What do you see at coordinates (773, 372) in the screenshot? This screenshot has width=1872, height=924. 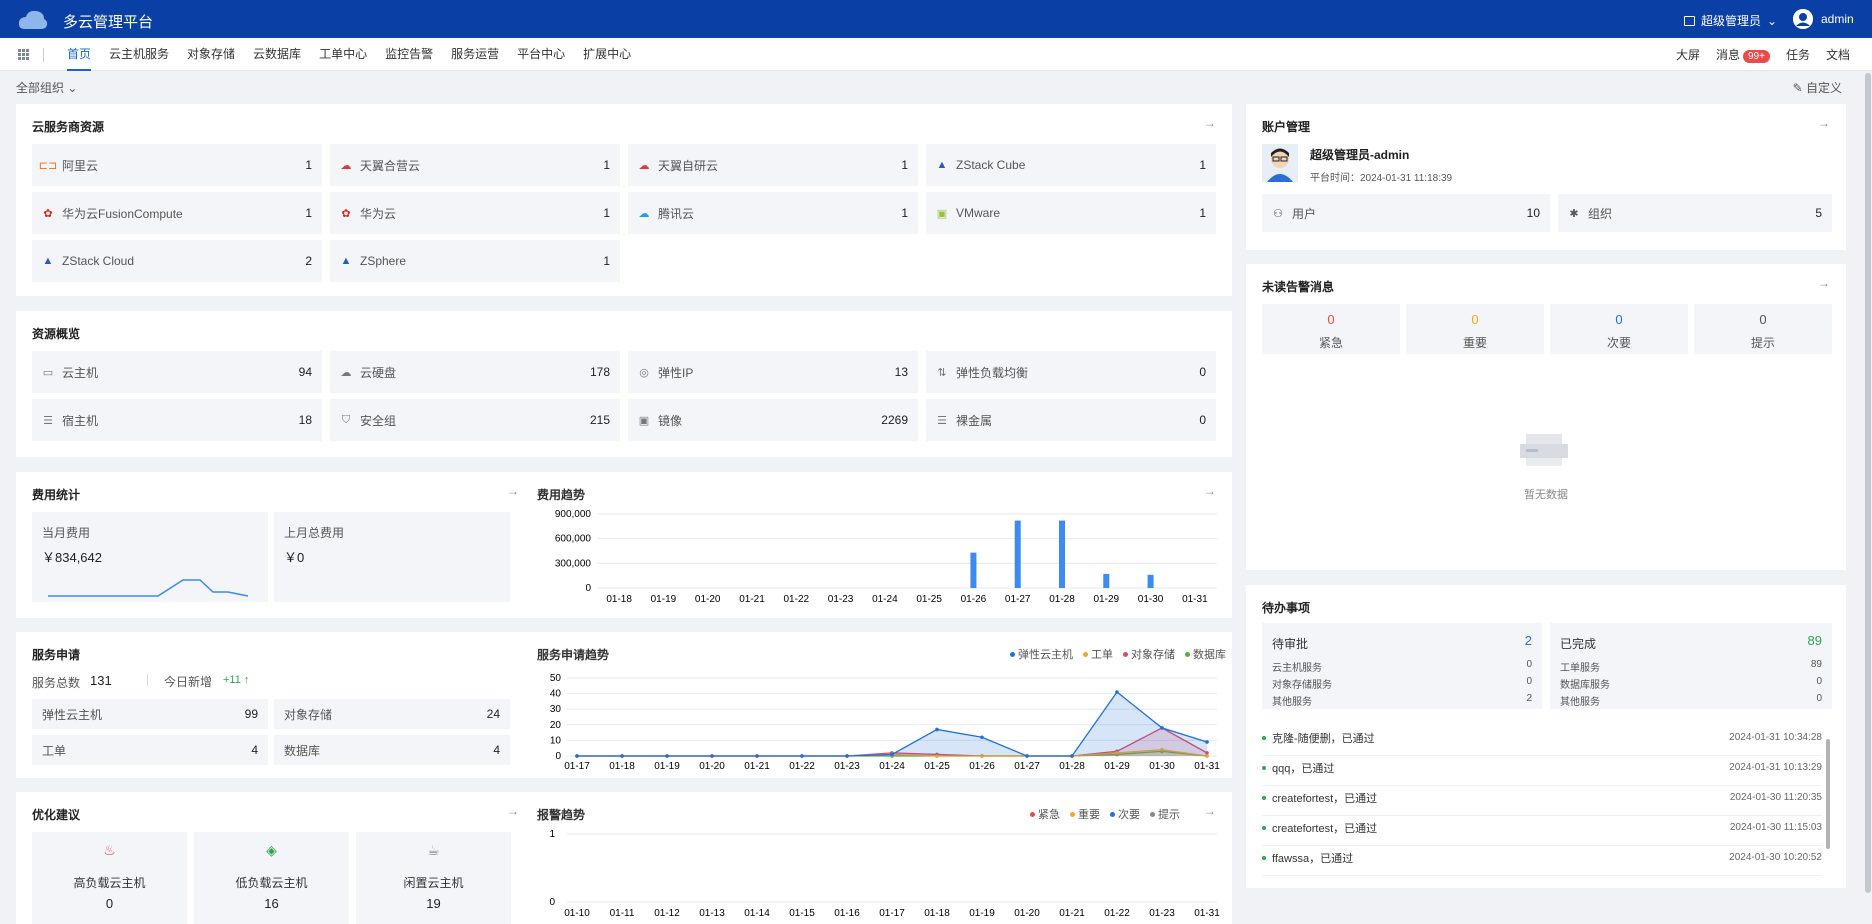 I see `resource-tile: ◎ 弹性IP 13` at bounding box center [773, 372].